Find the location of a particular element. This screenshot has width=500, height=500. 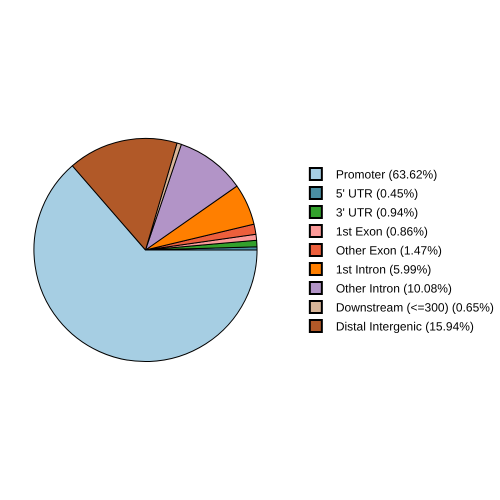

legend-label: 1st Intron (5.99%) is located at coordinates (384, 269).